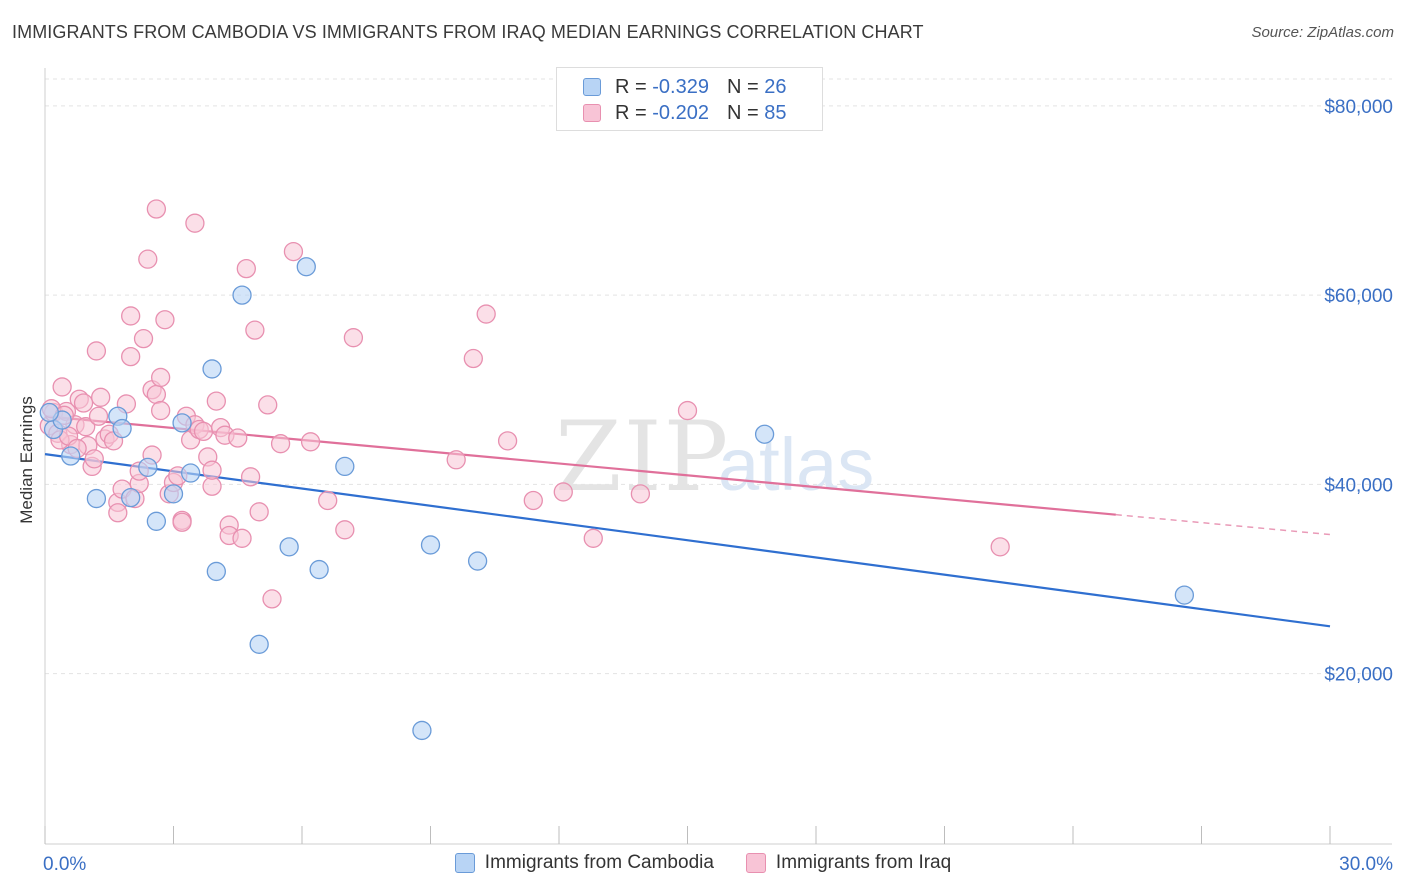 The height and width of the screenshot is (892, 1406). What do you see at coordinates (775, 112) in the screenshot?
I see `legend-n-value: 85` at bounding box center [775, 112].